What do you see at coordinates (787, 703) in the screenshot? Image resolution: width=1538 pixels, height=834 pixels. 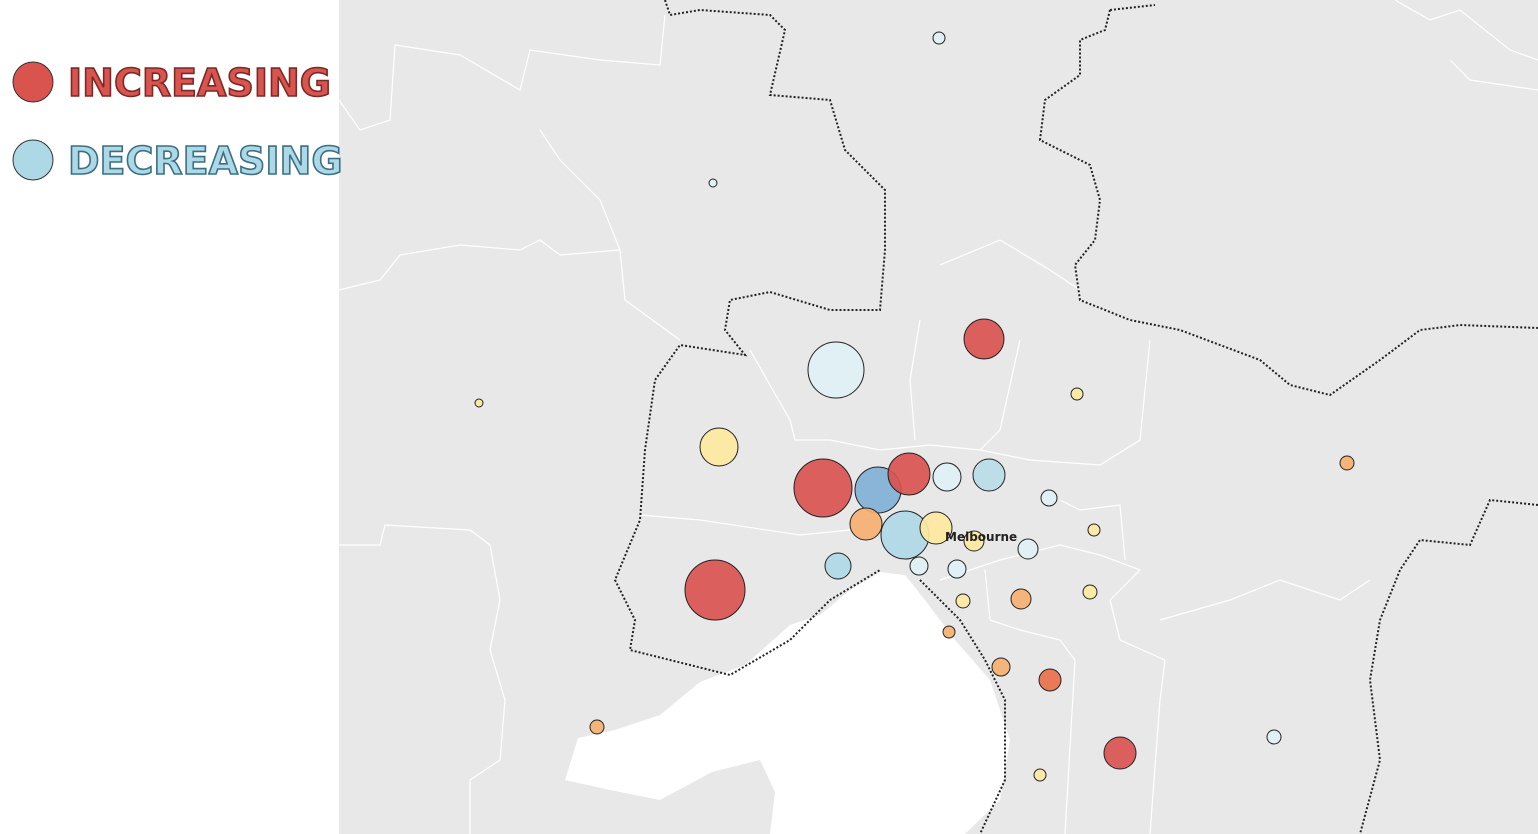 I see `bay` at bounding box center [787, 703].